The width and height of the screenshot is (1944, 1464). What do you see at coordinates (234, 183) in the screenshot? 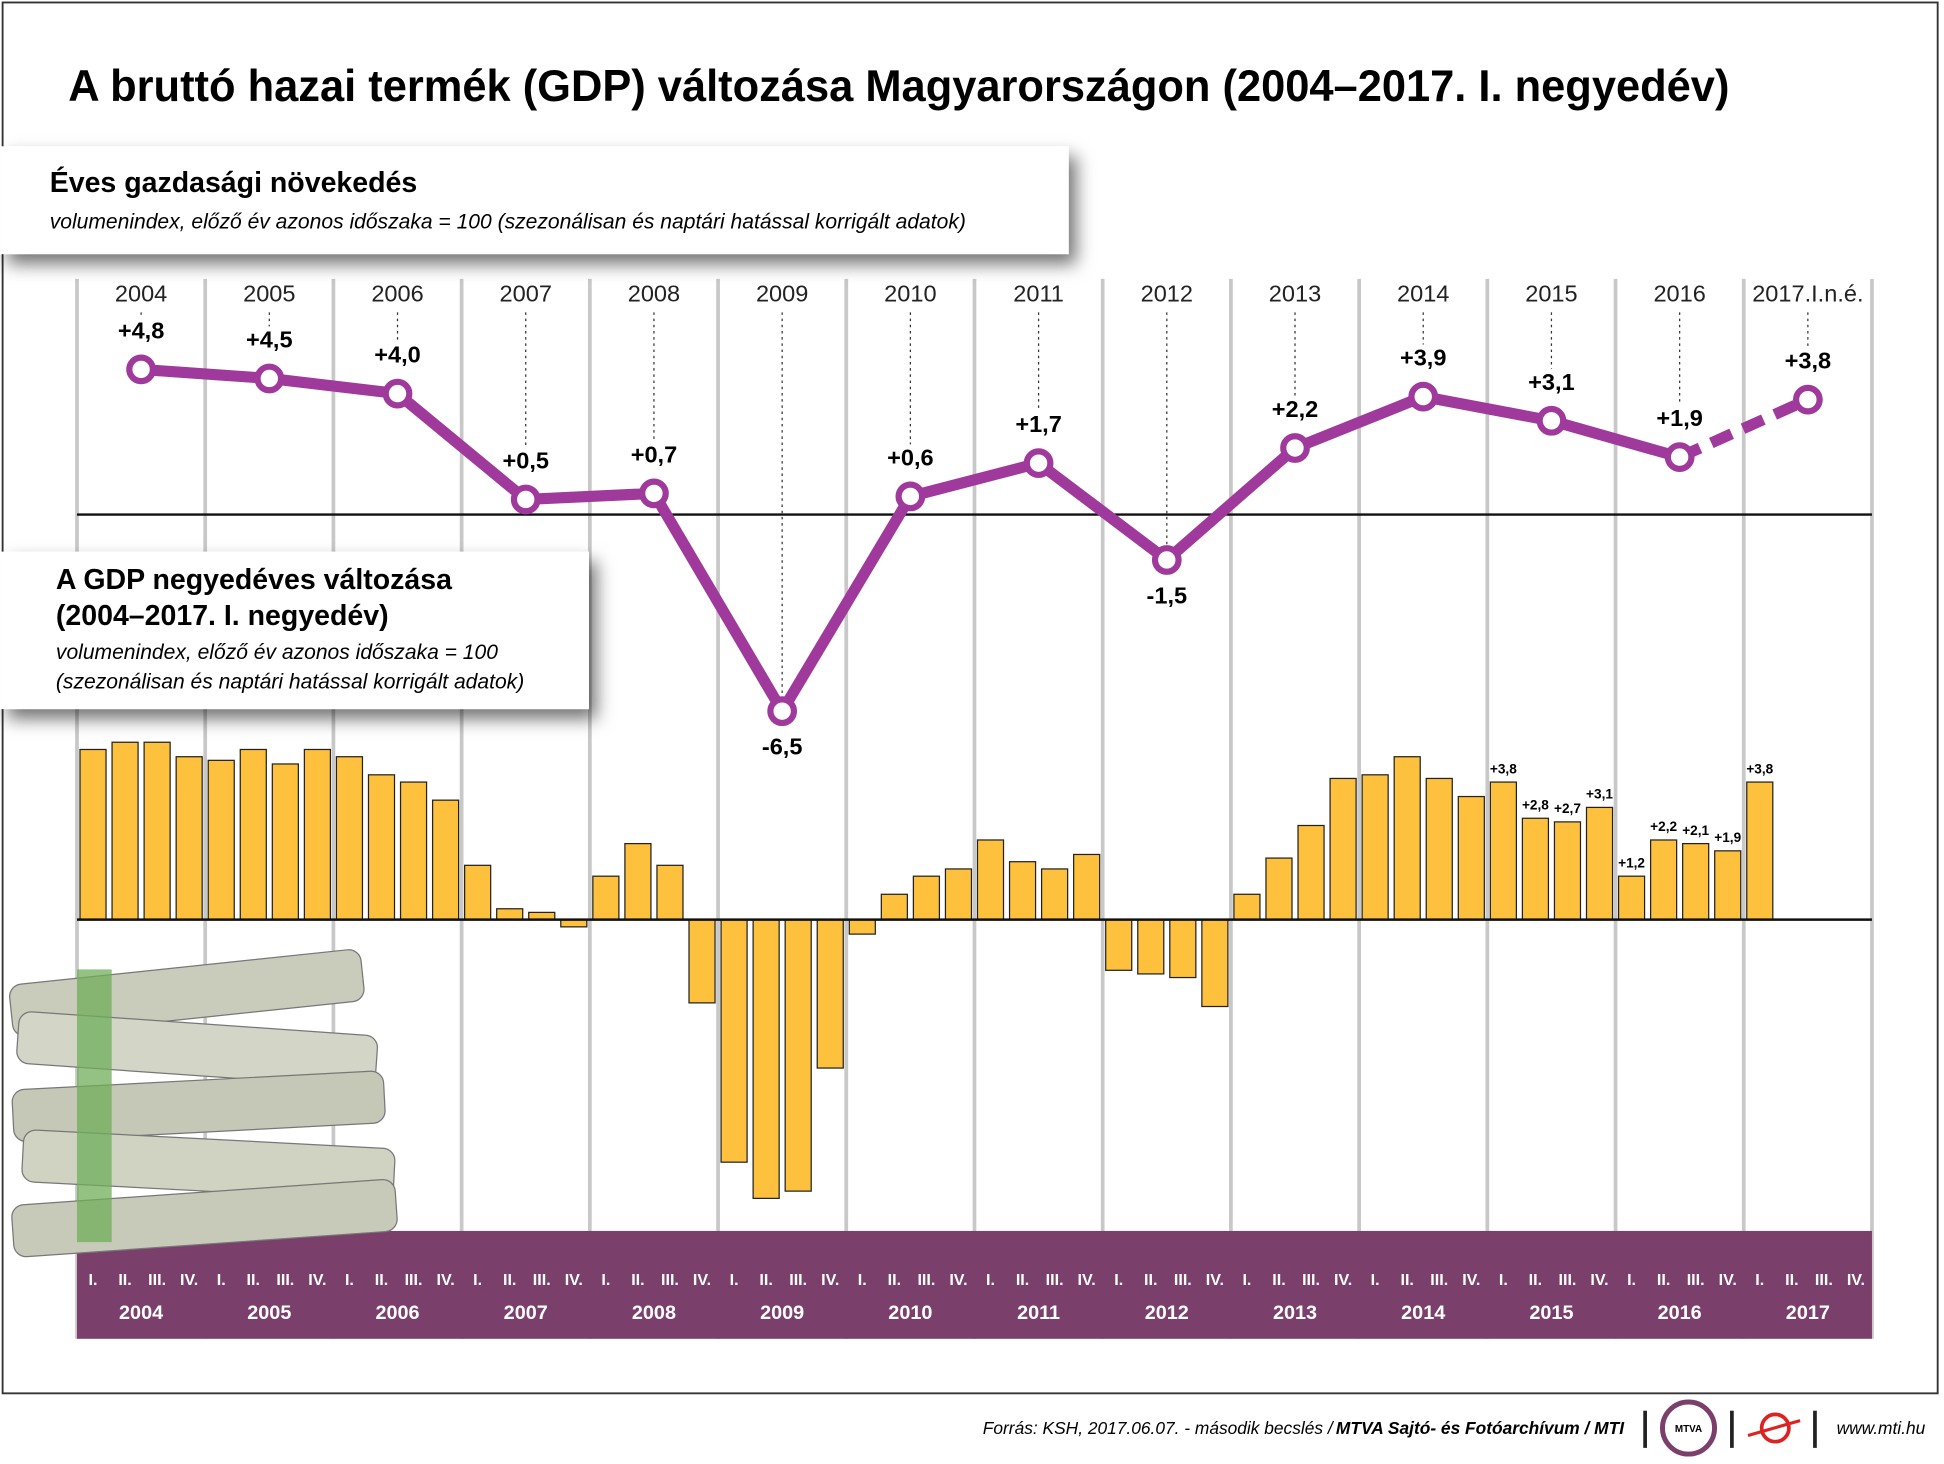
I see `line-title: Éves gazdasági növekedés` at bounding box center [234, 183].